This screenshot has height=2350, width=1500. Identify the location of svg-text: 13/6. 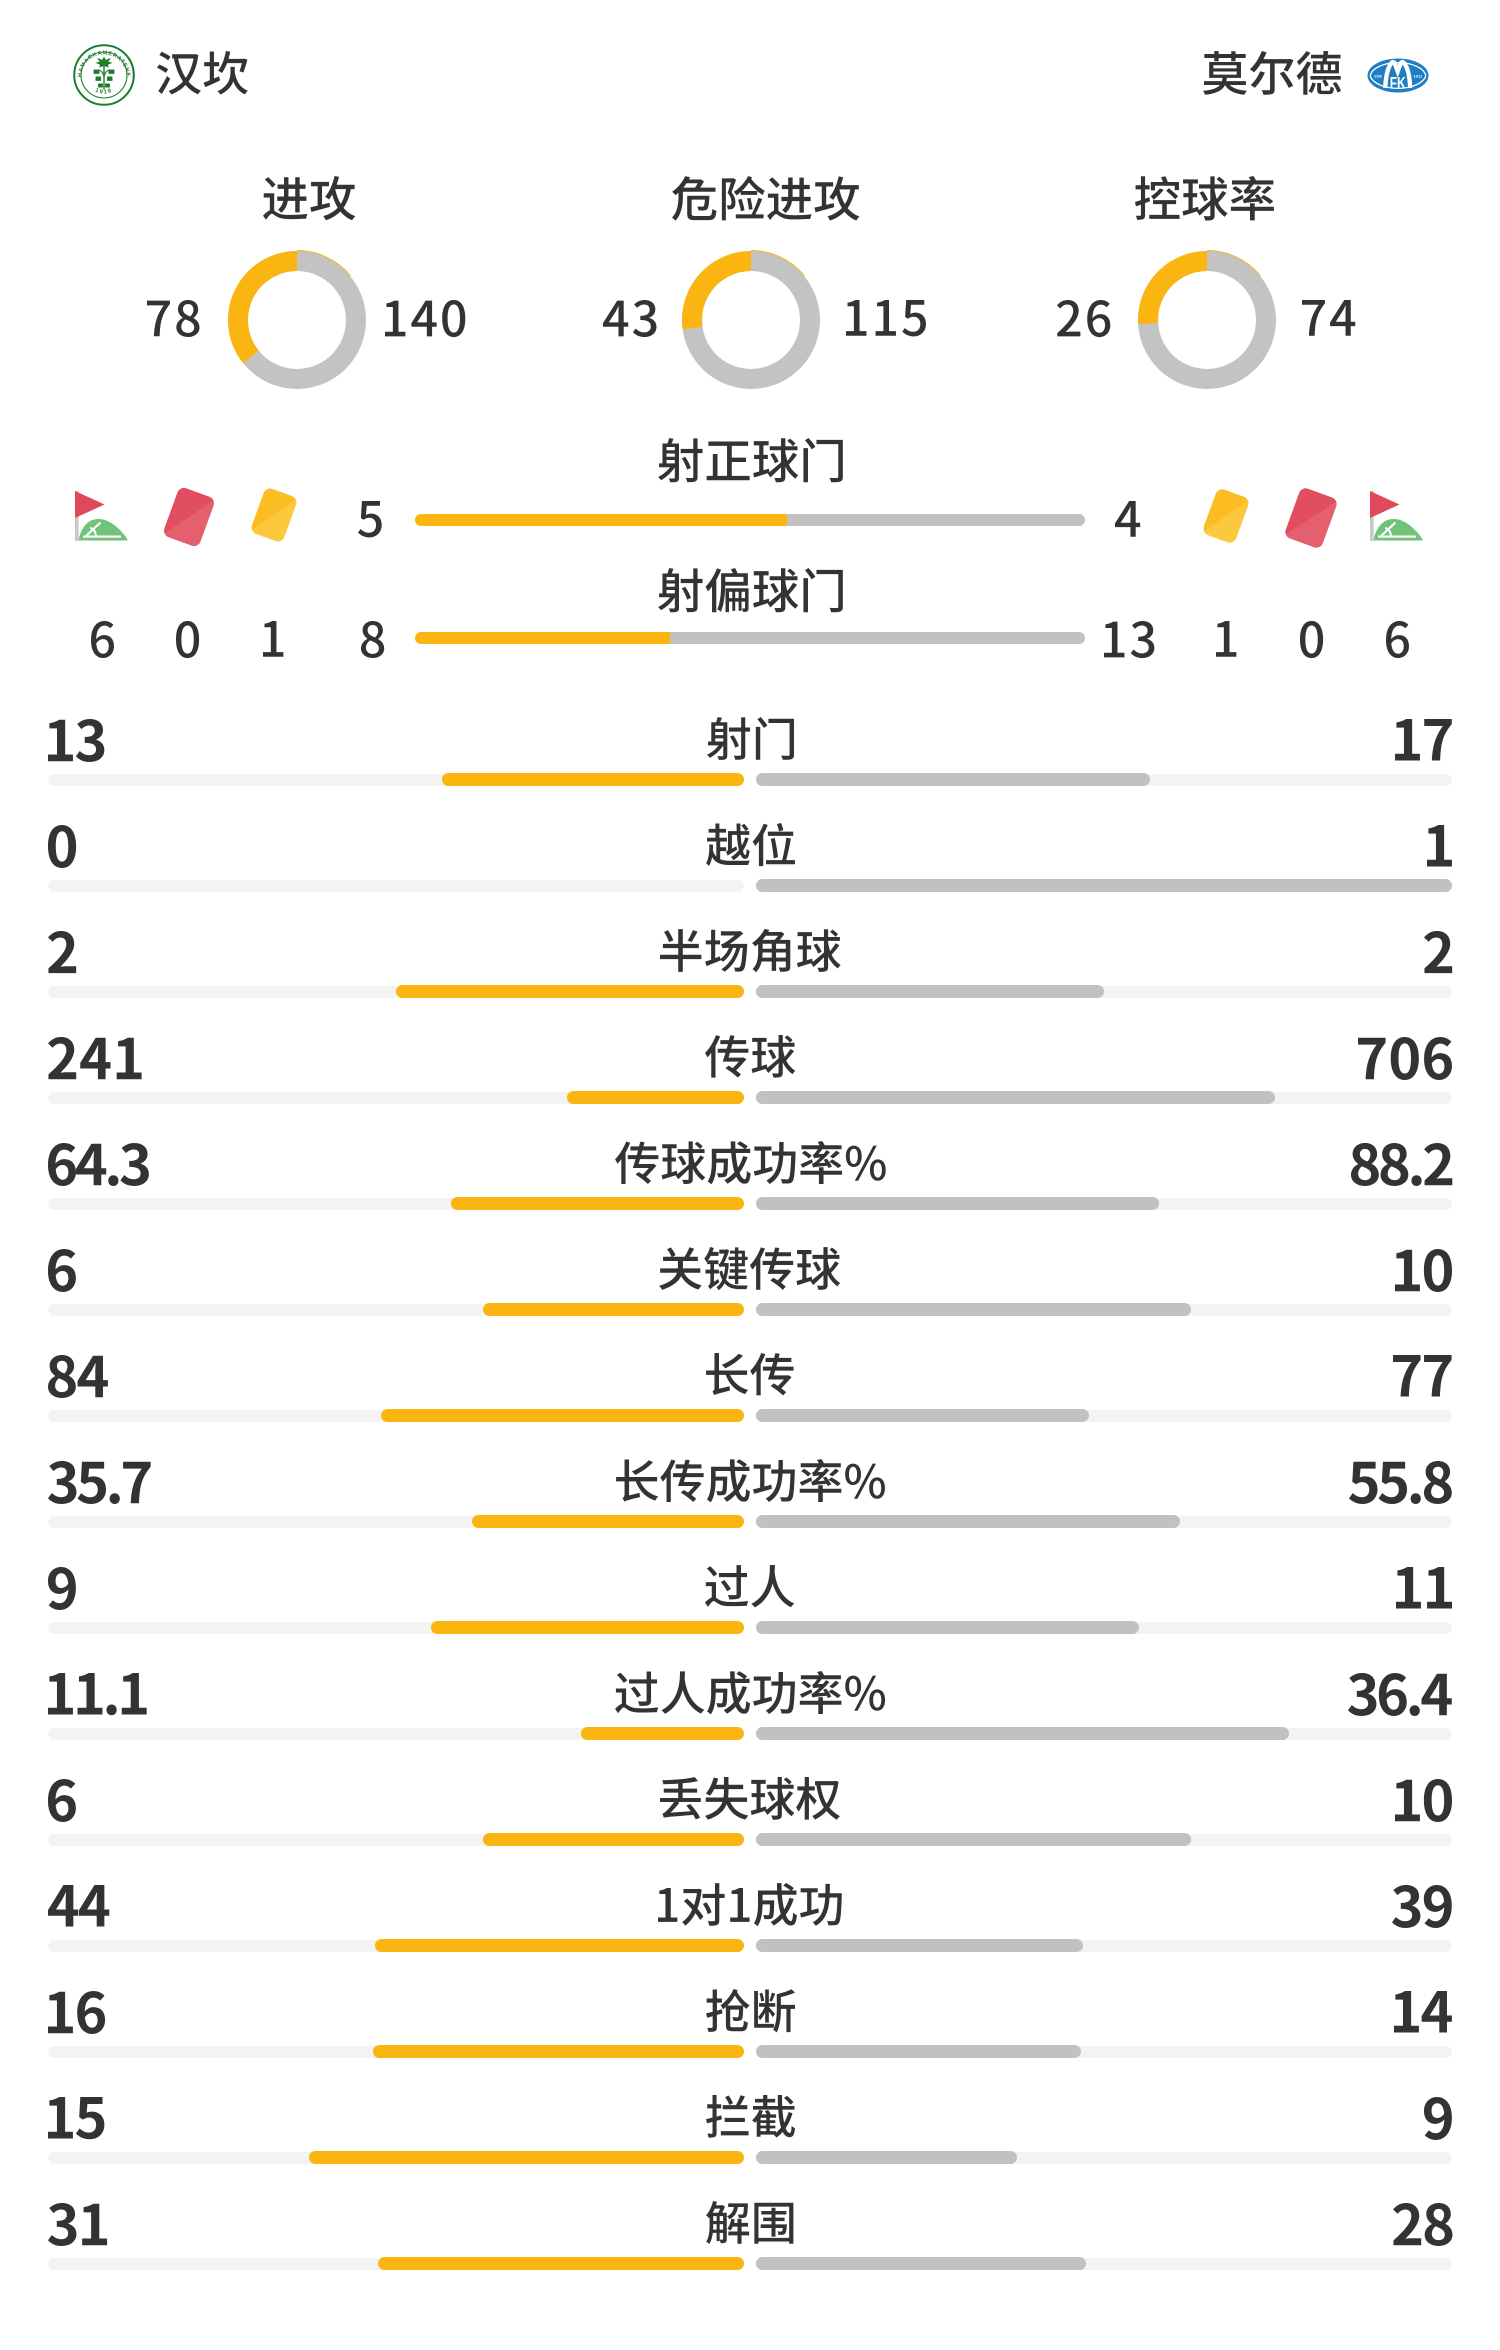
(1378, 75).